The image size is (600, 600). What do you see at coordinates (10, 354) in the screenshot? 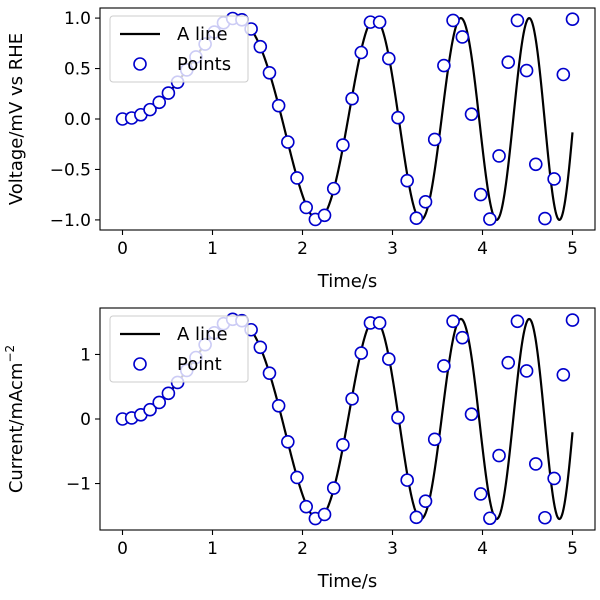
I see `y-axis-label-superscript: −2` at bounding box center [10, 354].